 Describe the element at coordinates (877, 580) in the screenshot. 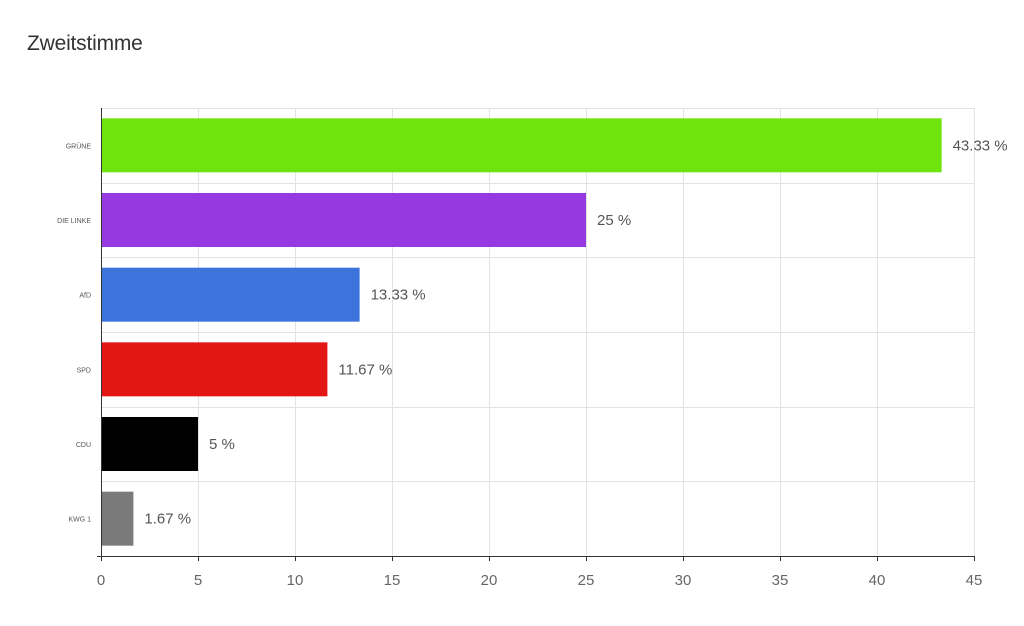

I see `x-tick-label-8: 40` at that location.